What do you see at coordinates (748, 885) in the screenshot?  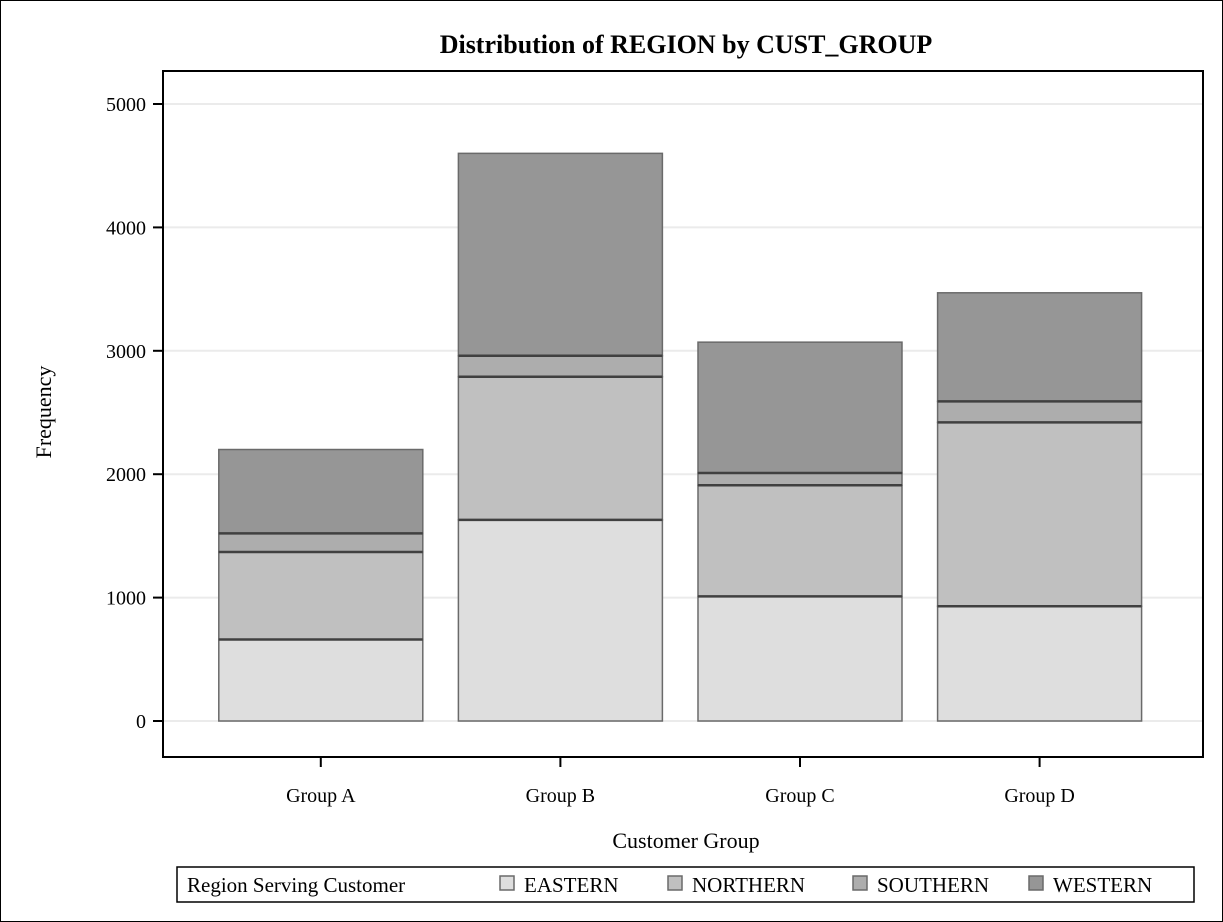 I see `legend-label: NORTHERN` at bounding box center [748, 885].